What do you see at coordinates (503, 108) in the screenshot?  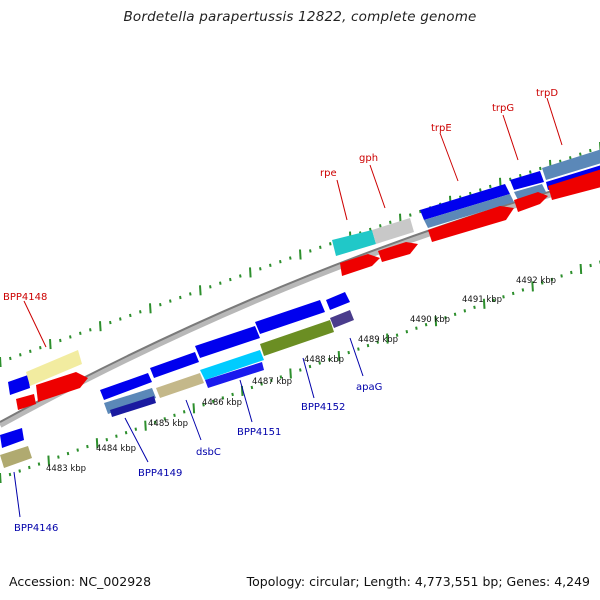 I see `gene-label-trpG: trpG` at bounding box center [503, 108].